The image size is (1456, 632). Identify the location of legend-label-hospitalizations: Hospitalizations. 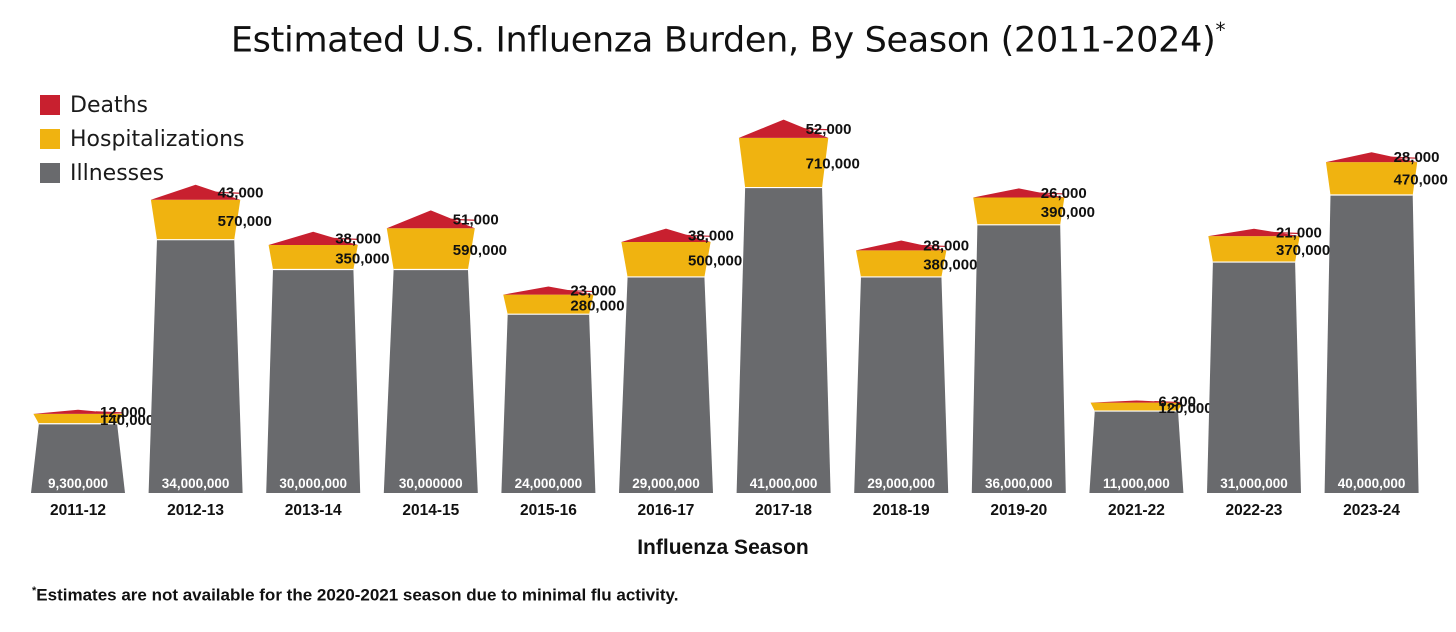
(157, 139).